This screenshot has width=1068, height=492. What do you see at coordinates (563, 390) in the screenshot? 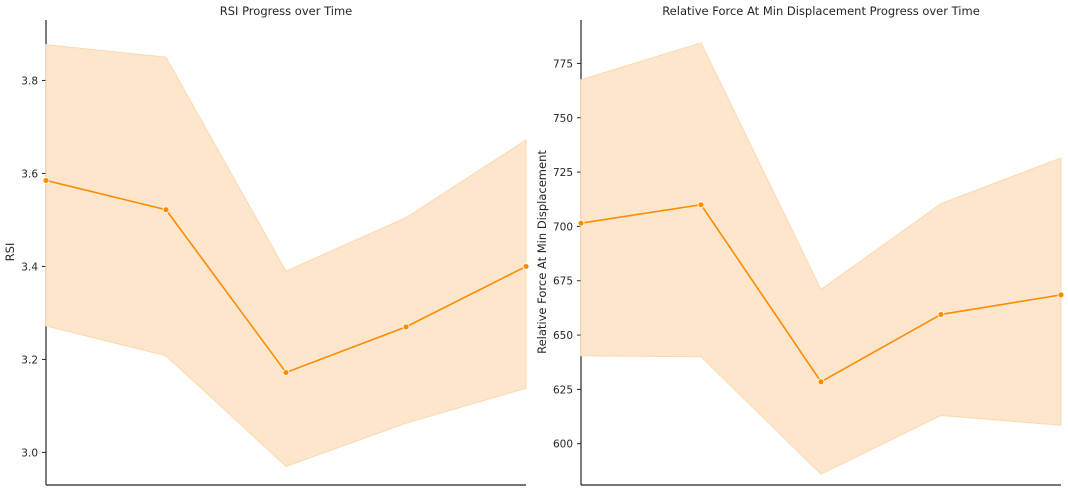
I see `force-y-tick-label: 625` at bounding box center [563, 390].